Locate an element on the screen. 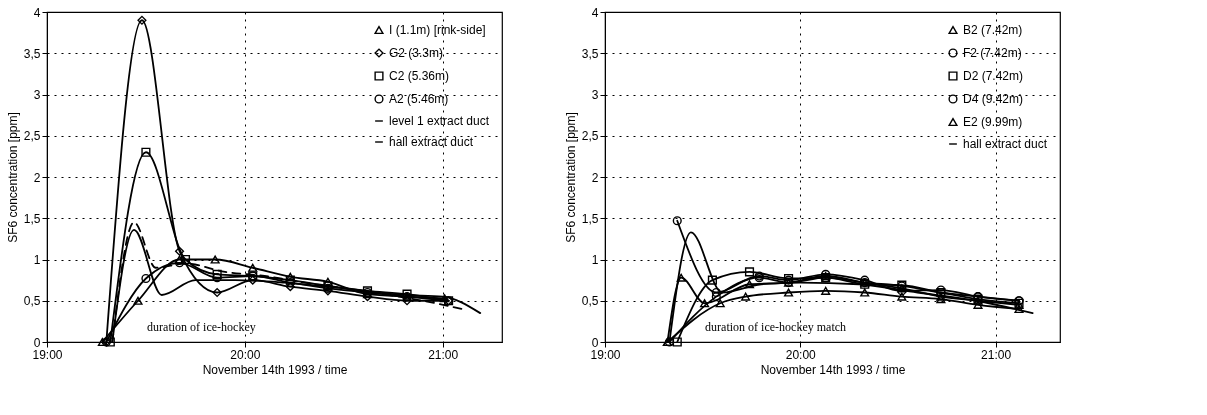 This screenshot has width=1207, height=415. legend-label: A2 (5.46m) is located at coordinates (419, 99).